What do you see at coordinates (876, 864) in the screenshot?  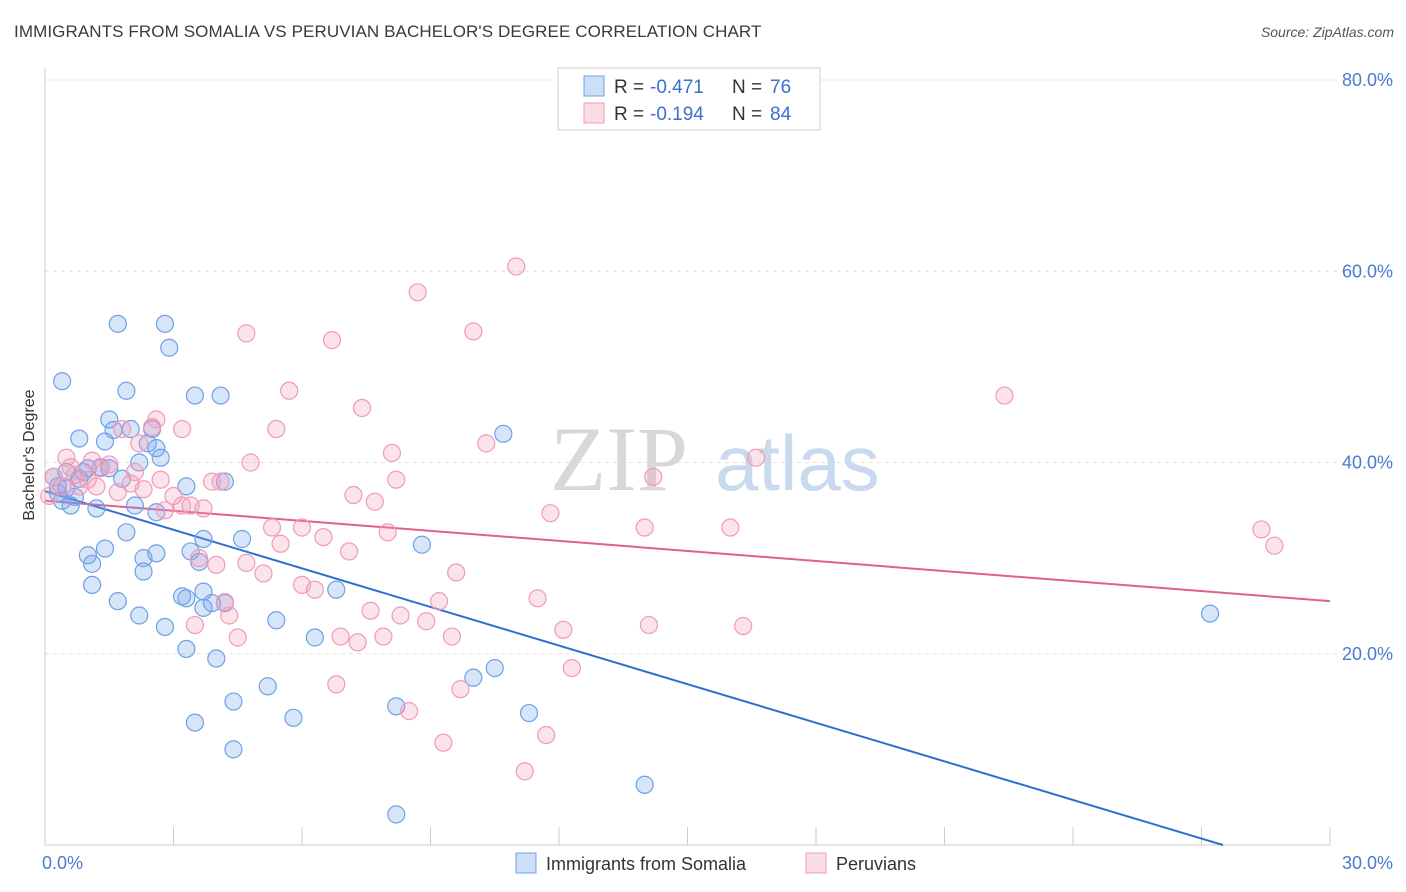 I see `legend-bottom-label-peruvians: Peruvians` at bounding box center [876, 864].